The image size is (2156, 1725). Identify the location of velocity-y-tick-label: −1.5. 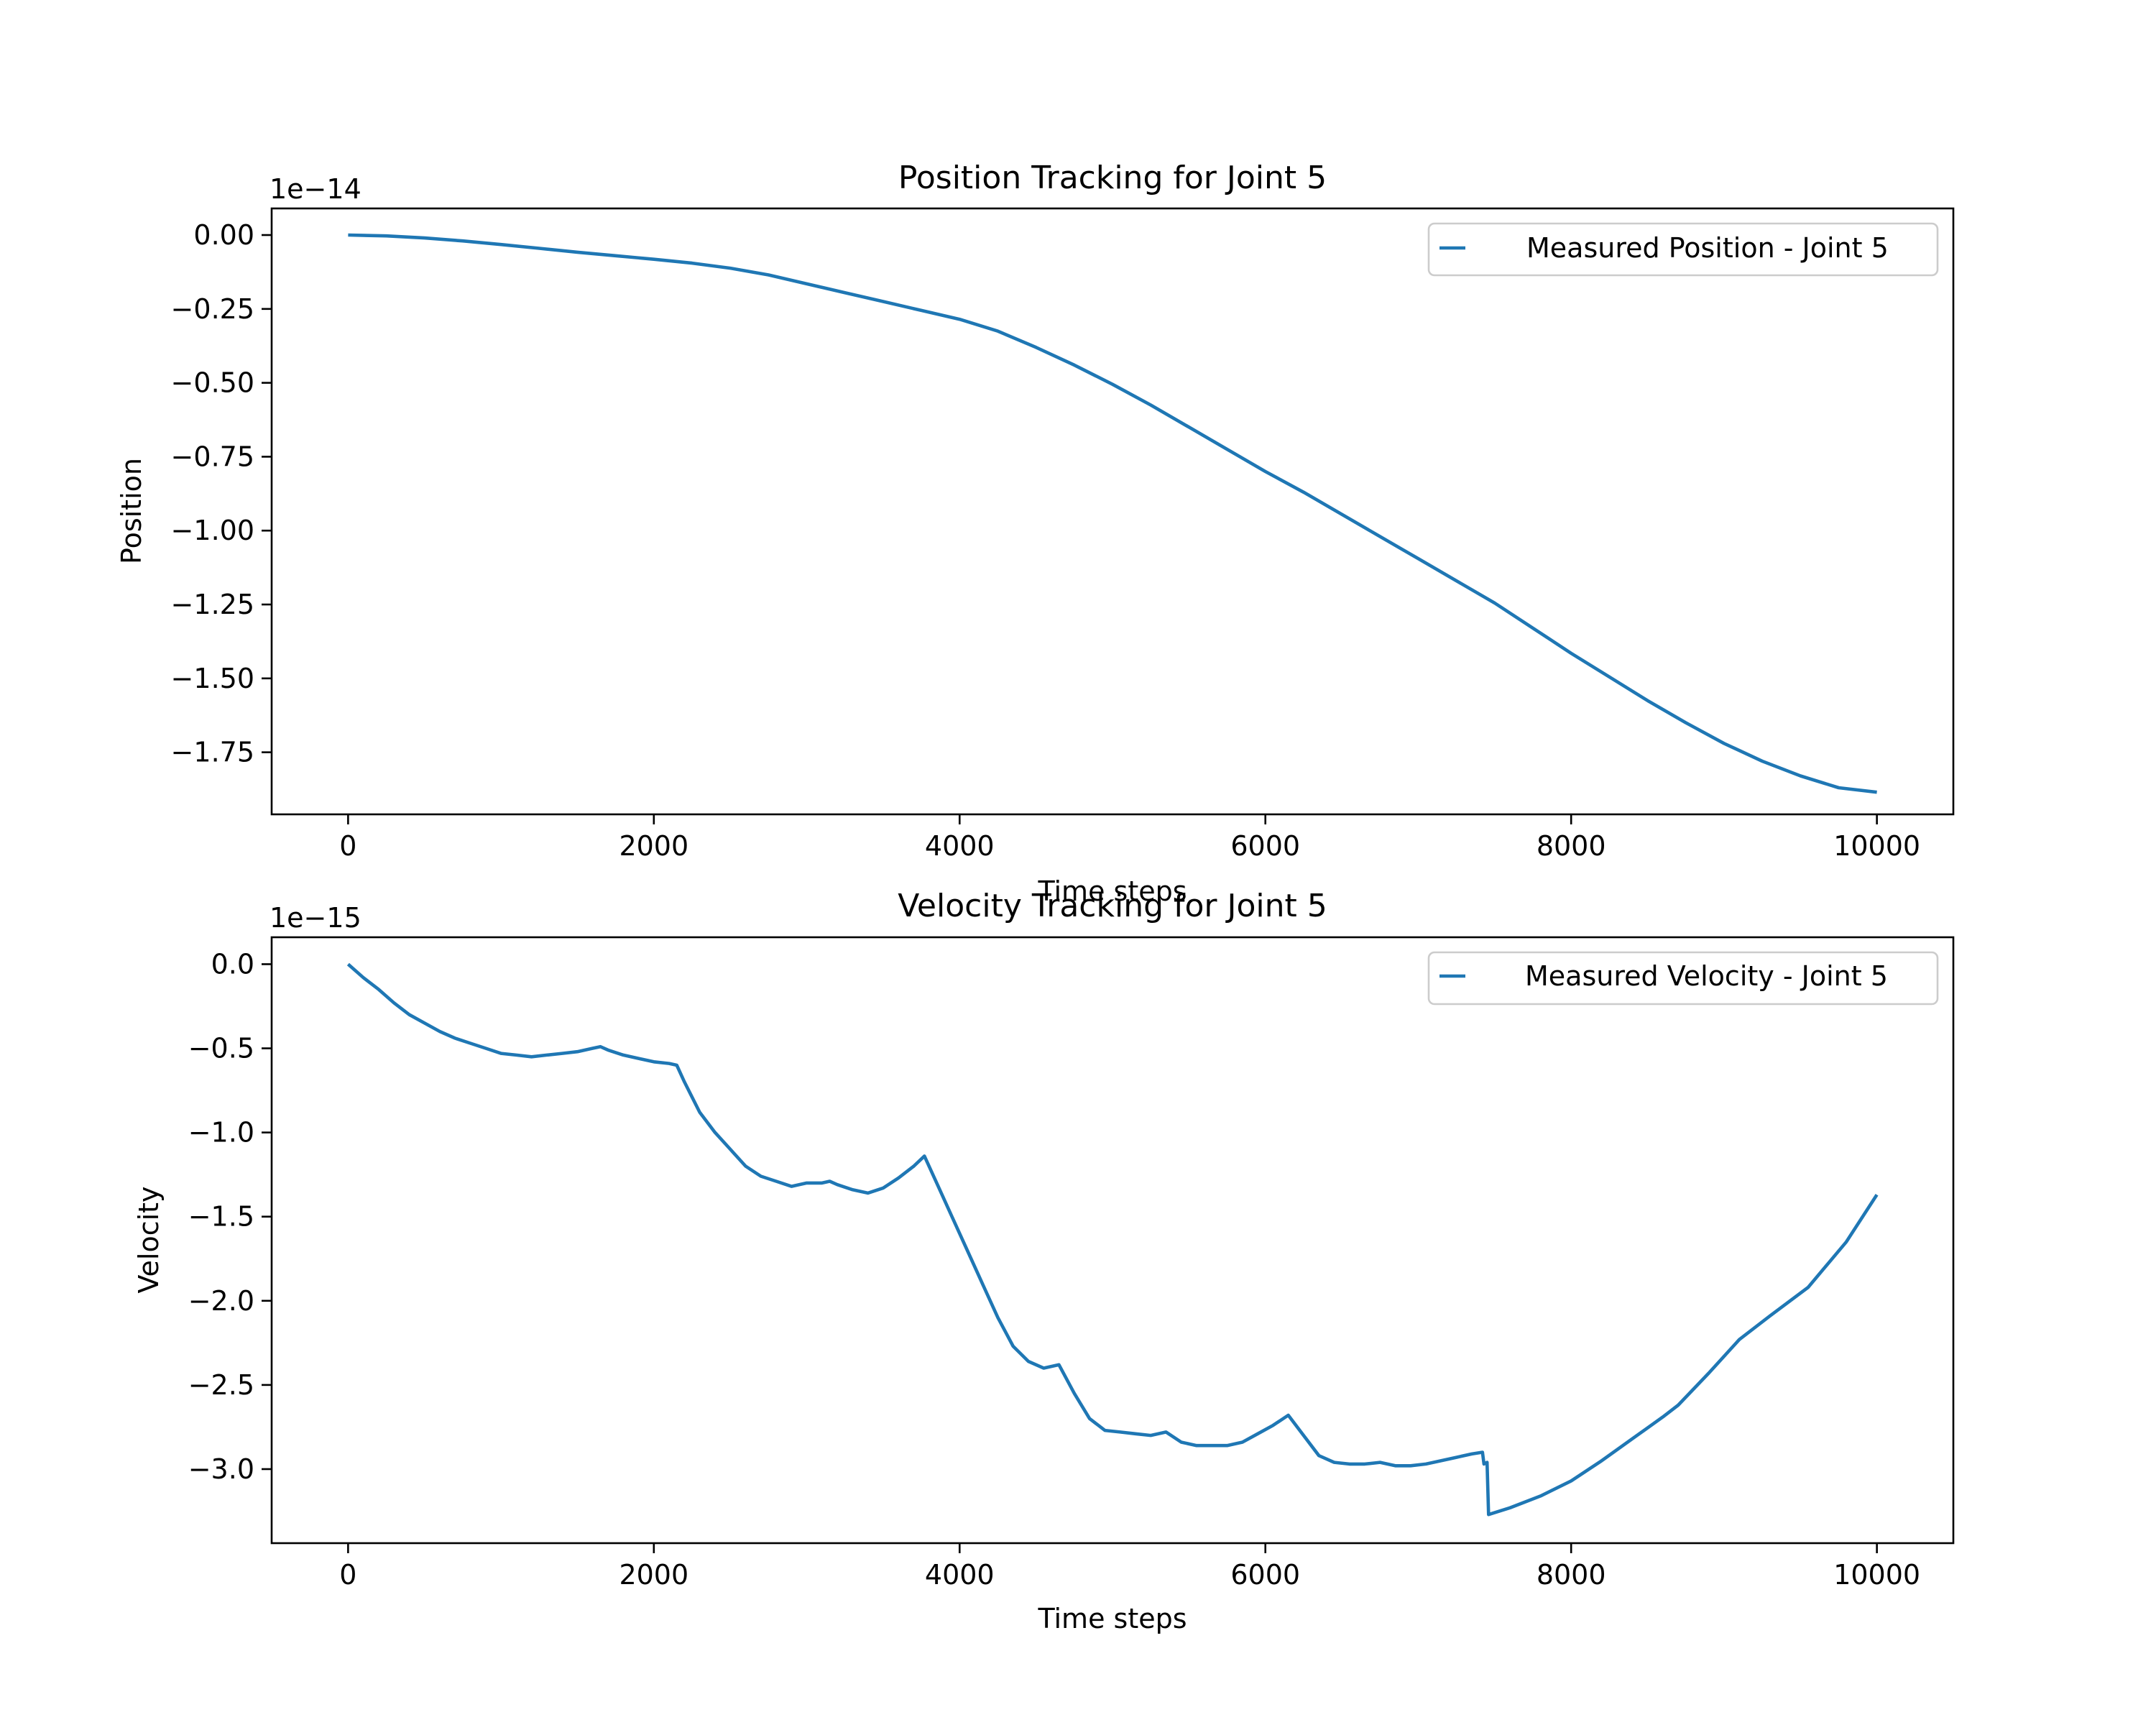
(221, 1217).